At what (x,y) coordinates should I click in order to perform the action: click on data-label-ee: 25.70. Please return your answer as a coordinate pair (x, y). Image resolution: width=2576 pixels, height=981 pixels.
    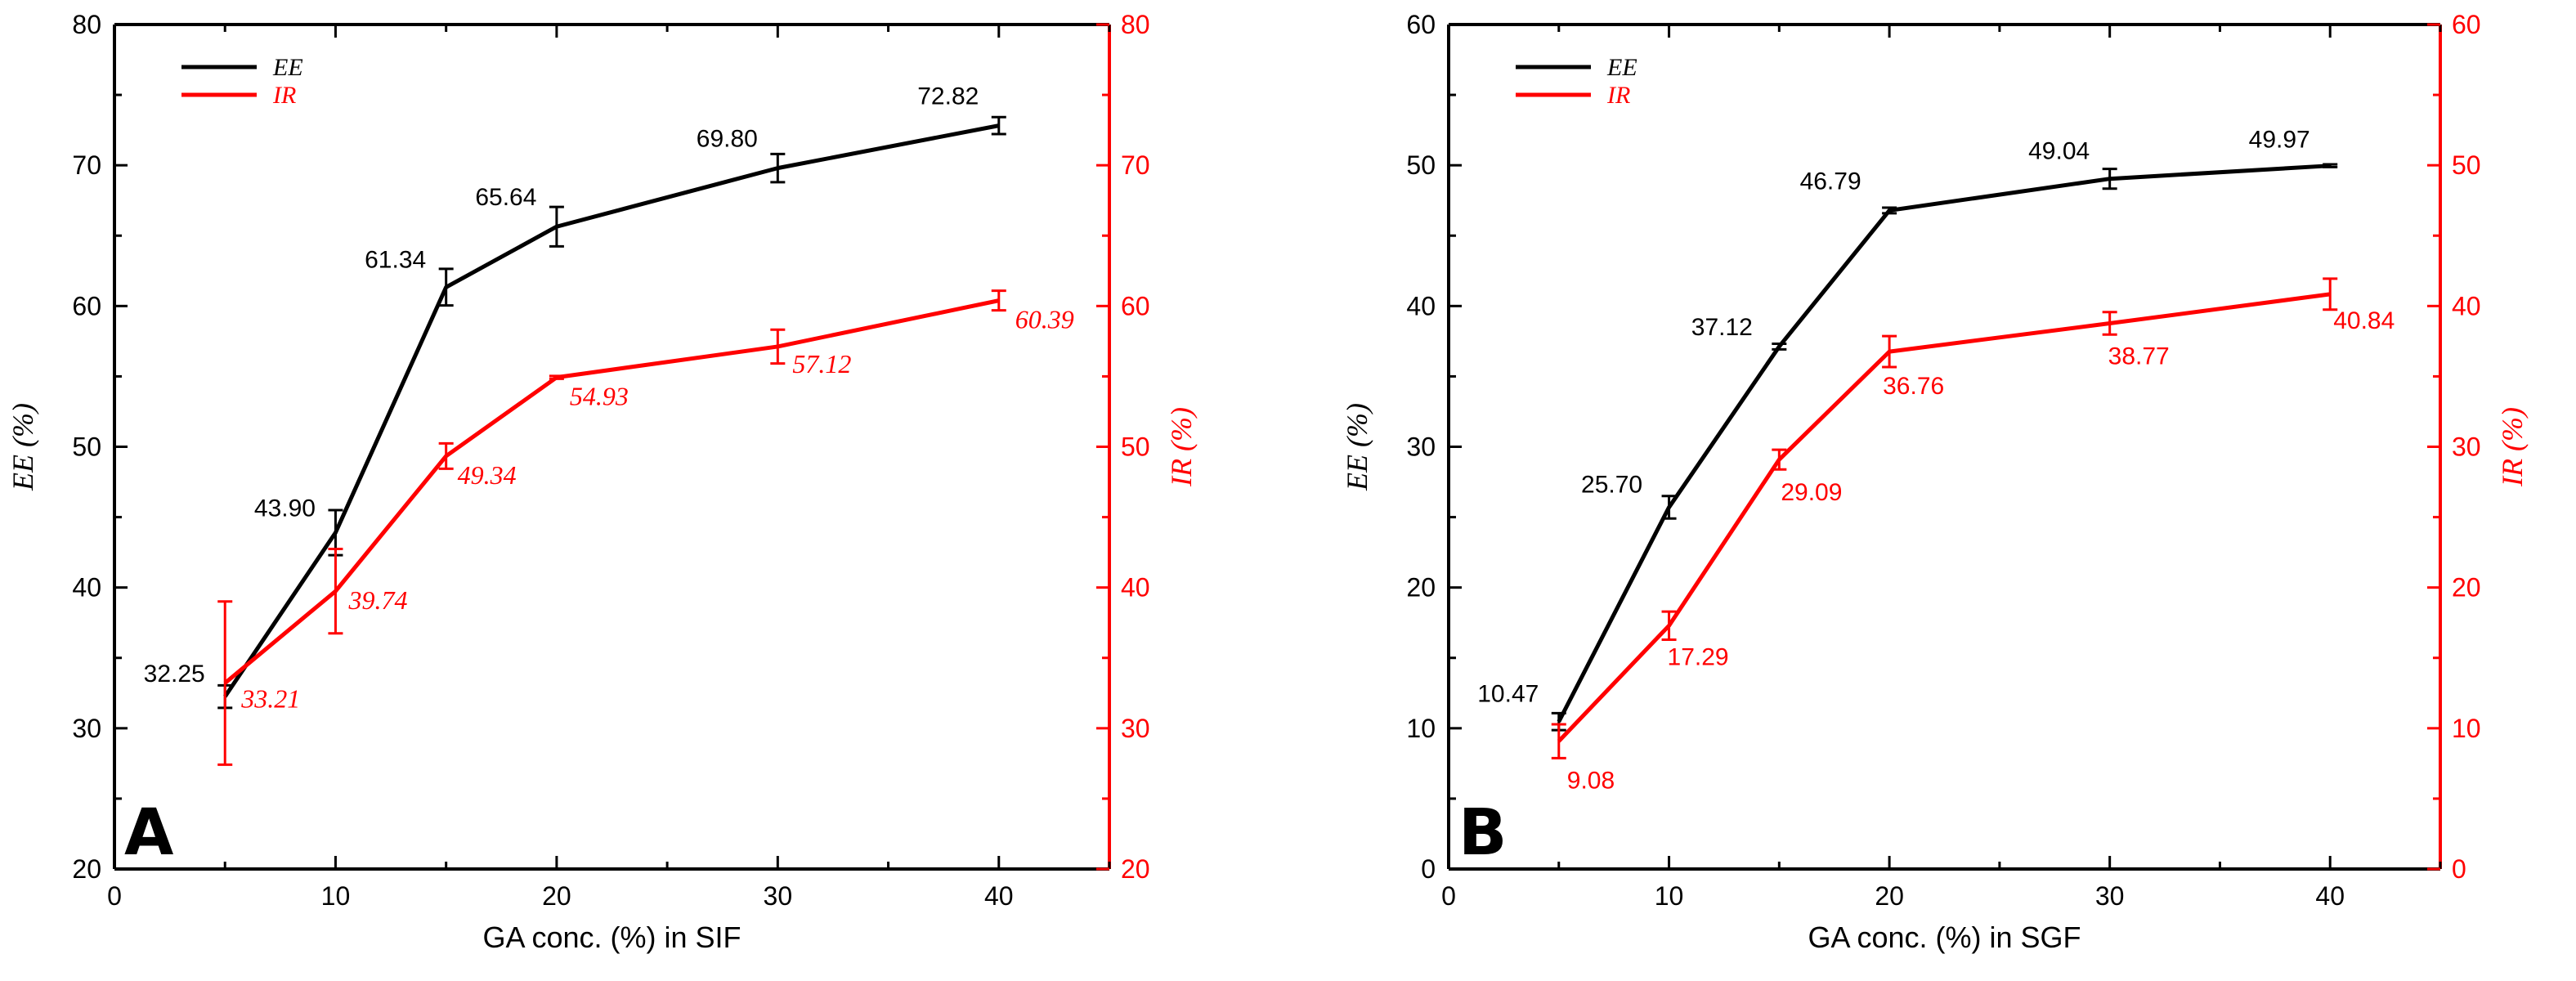
    Looking at the image, I should click on (1611, 485).